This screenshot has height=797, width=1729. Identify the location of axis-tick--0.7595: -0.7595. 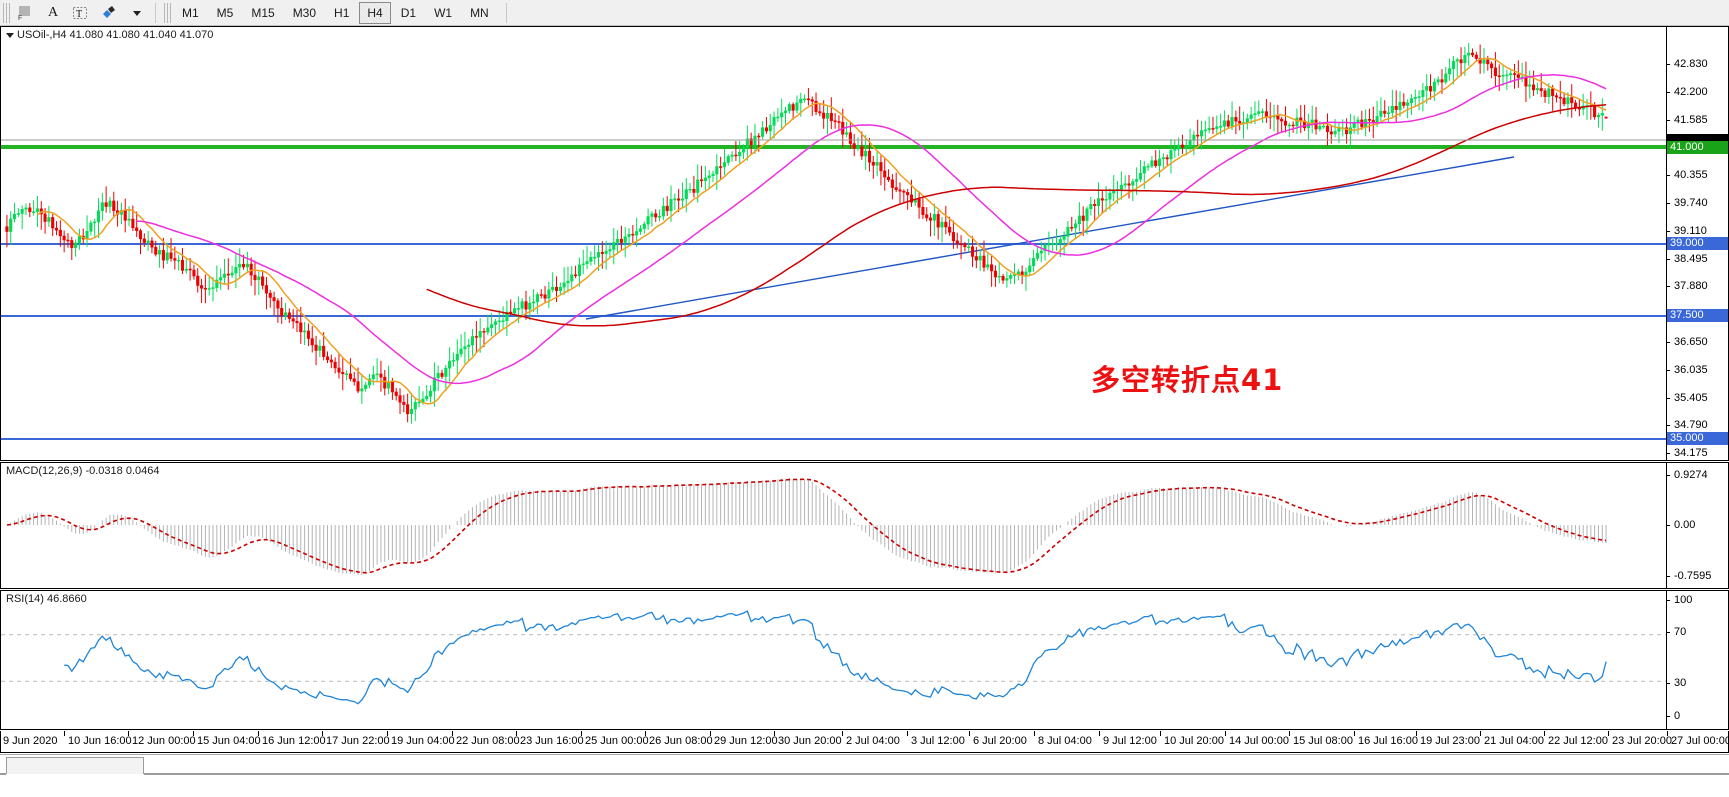
(1697, 576).